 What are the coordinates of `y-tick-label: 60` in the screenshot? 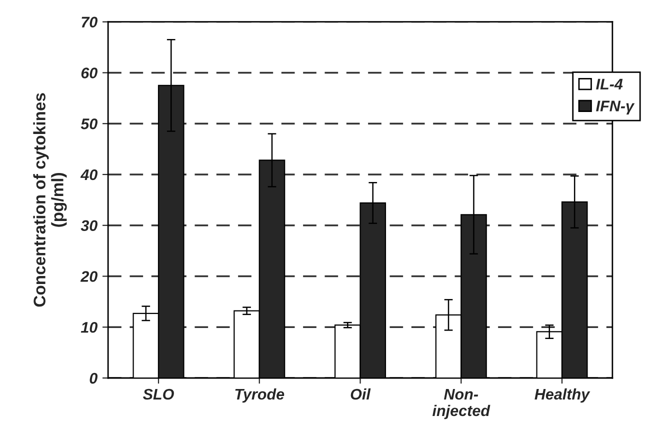 It's located at (89, 73).